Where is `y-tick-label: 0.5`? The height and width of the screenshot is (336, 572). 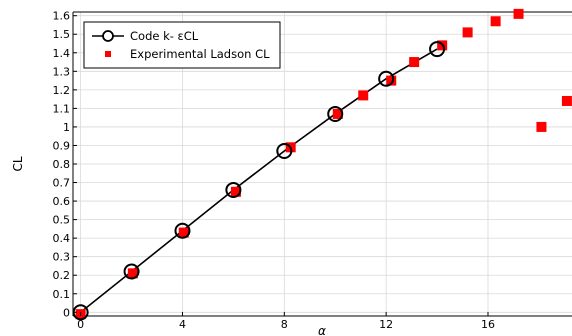 y-tick-label: 0.5 is located at coordinates (62, 220).